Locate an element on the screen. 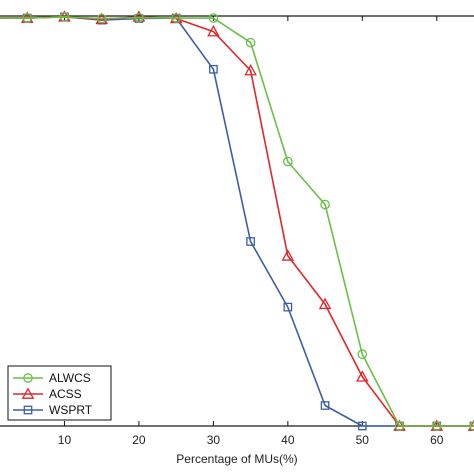 This screenshot has width=474, height=474. legend-label-wsprt: WSPRT is located at coordinates (71, 410).